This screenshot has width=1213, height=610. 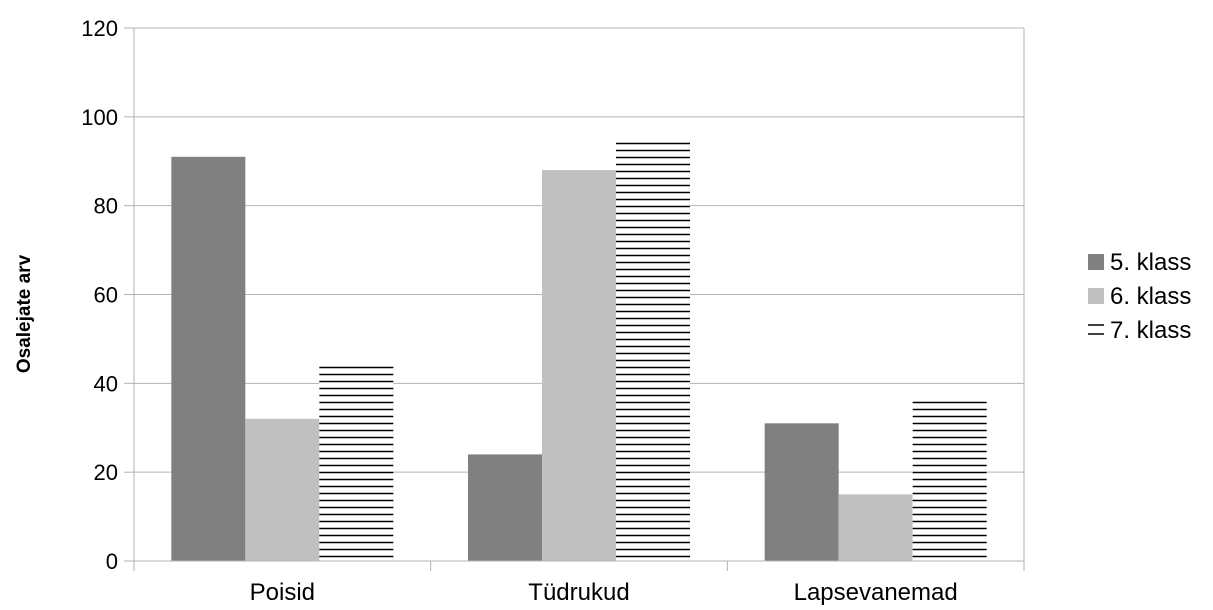 I want to click on y-tick-label: 20, so click(x=106, y=472).